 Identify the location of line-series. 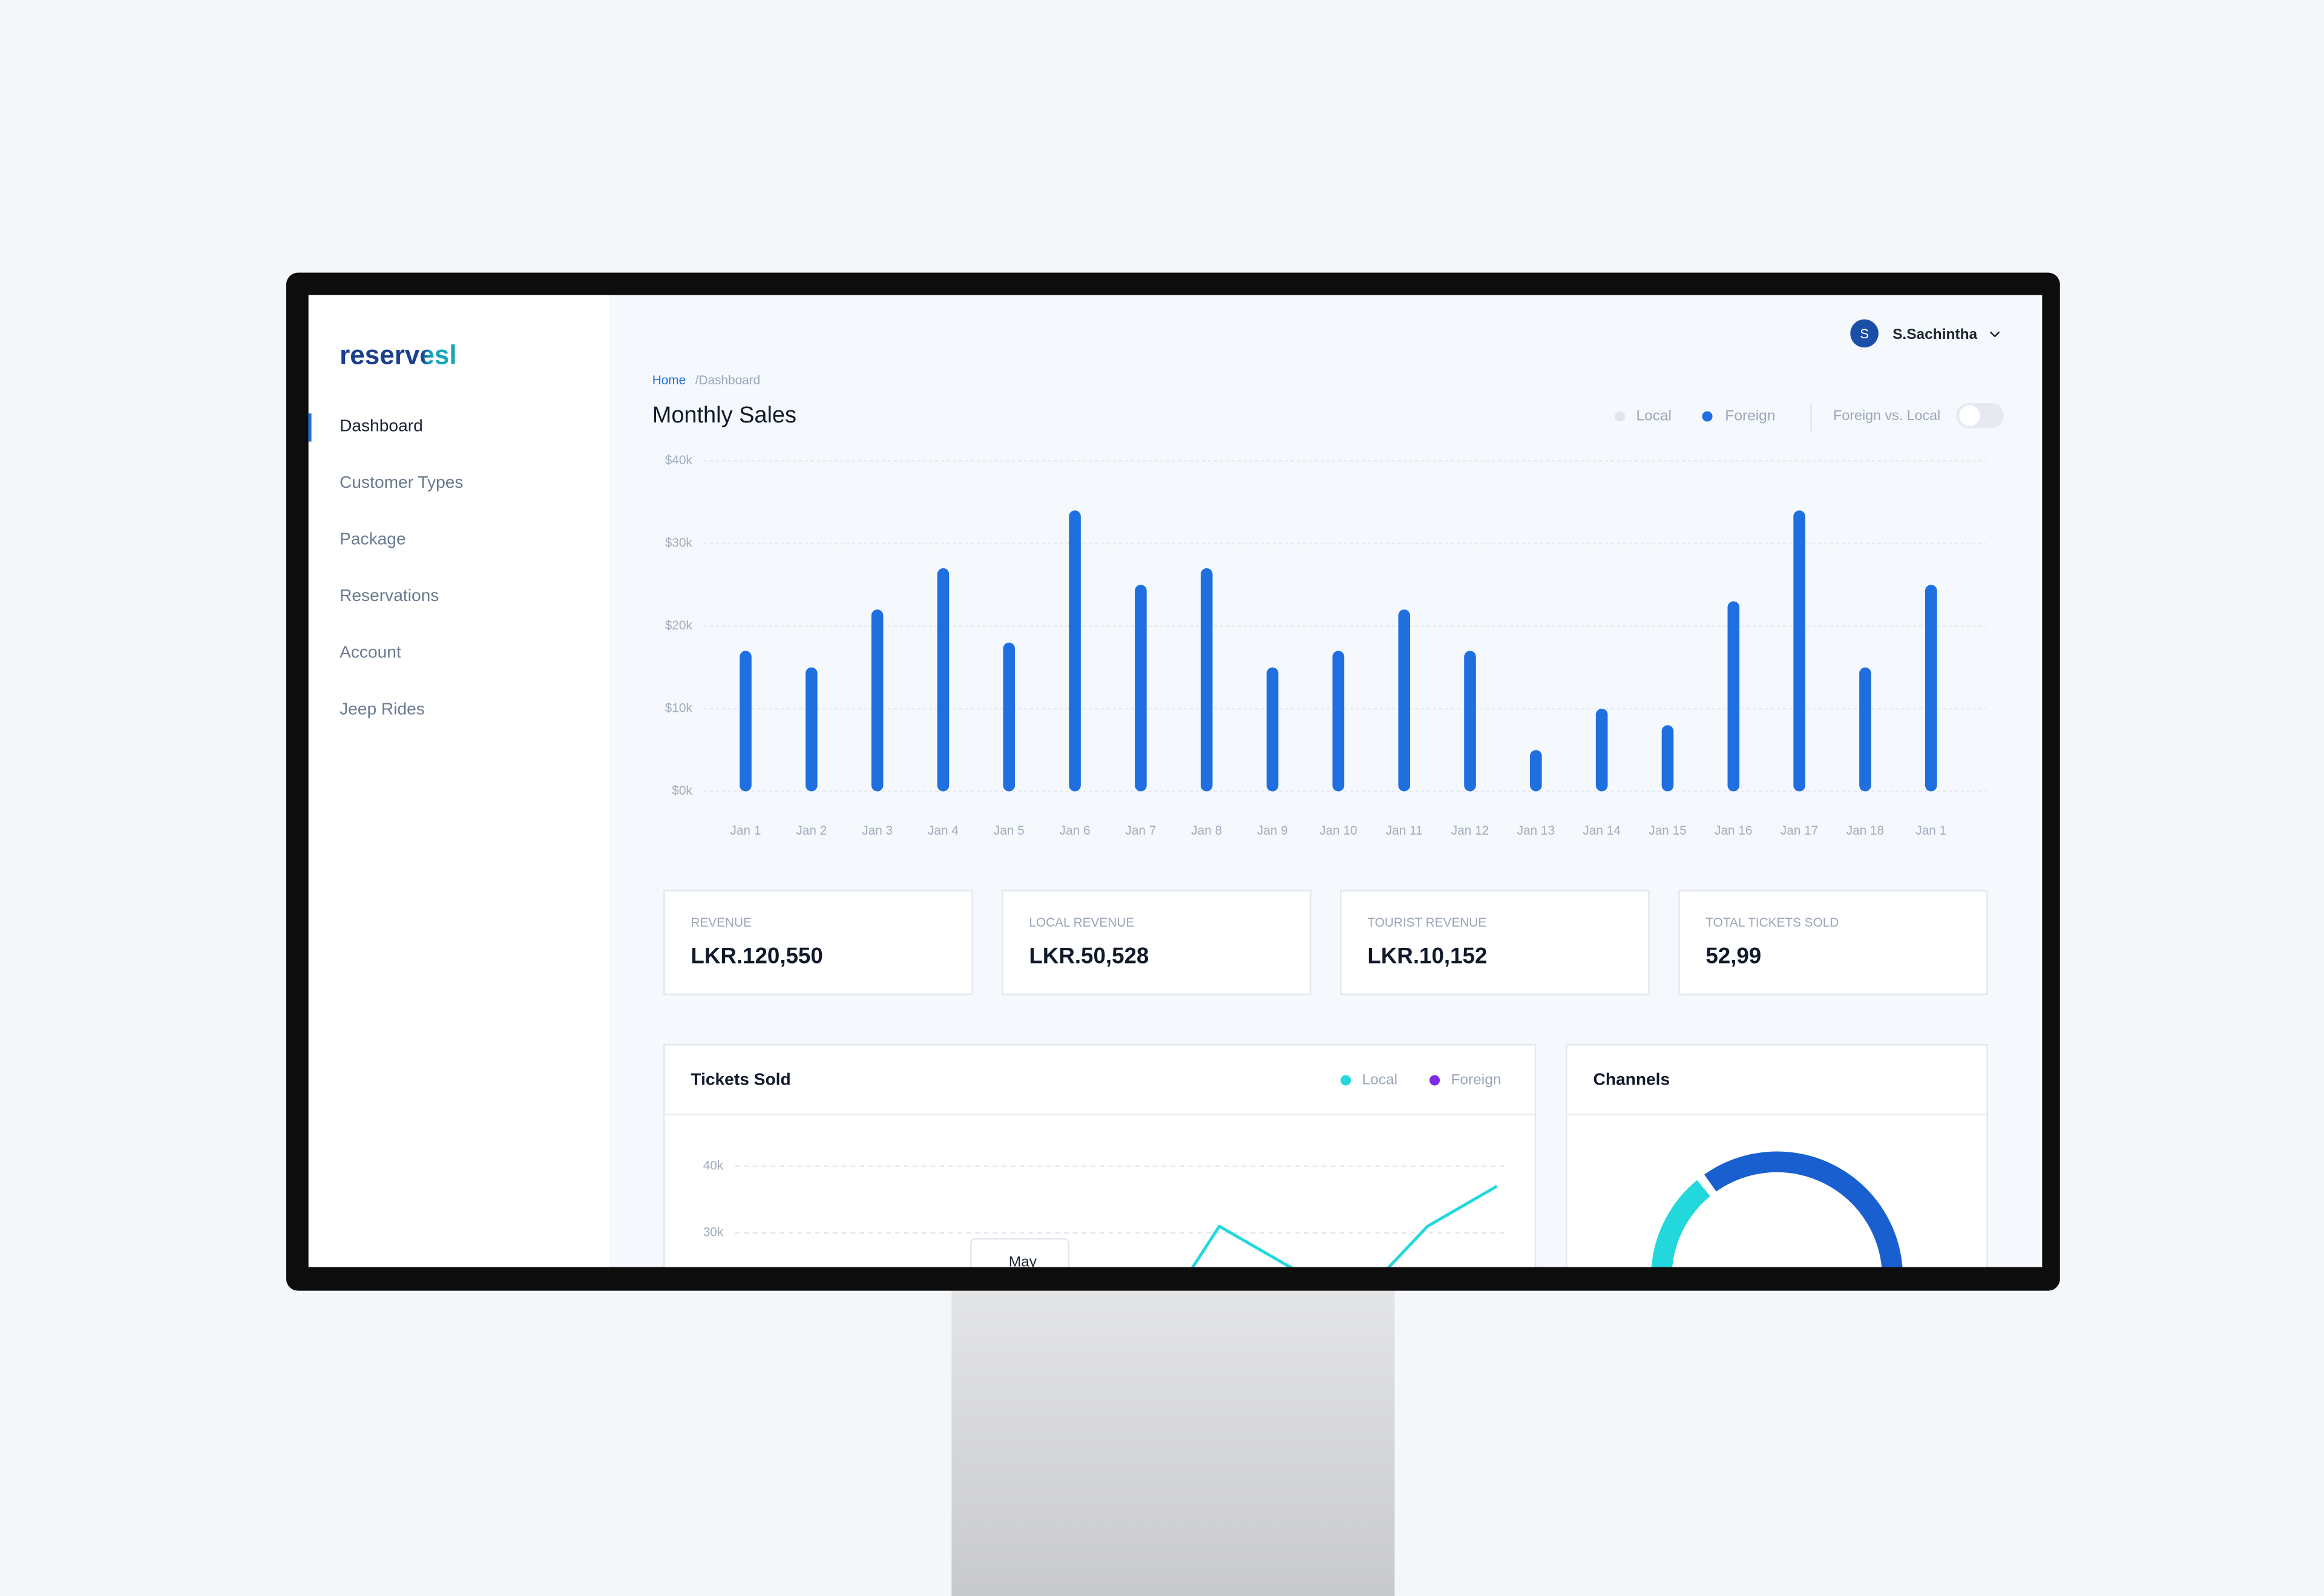
(1344, 1225).